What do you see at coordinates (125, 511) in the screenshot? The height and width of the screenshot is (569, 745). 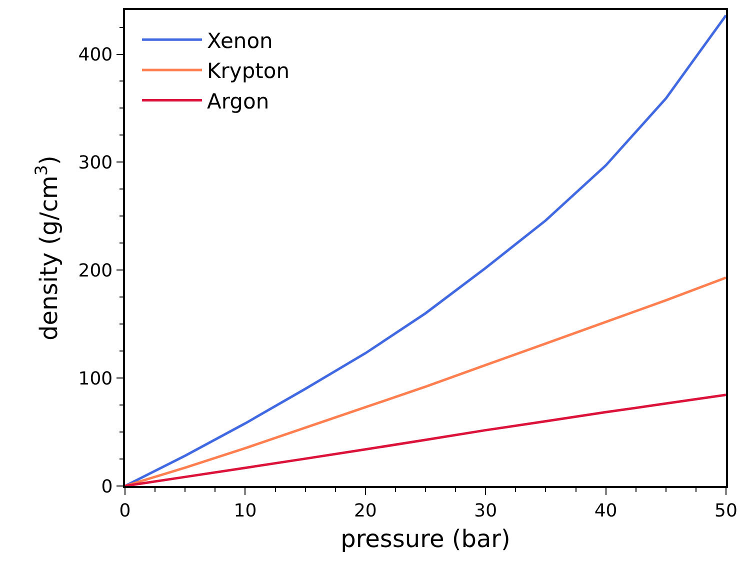 I see `x-tick-label: 0` at bounding box center [125, 511].